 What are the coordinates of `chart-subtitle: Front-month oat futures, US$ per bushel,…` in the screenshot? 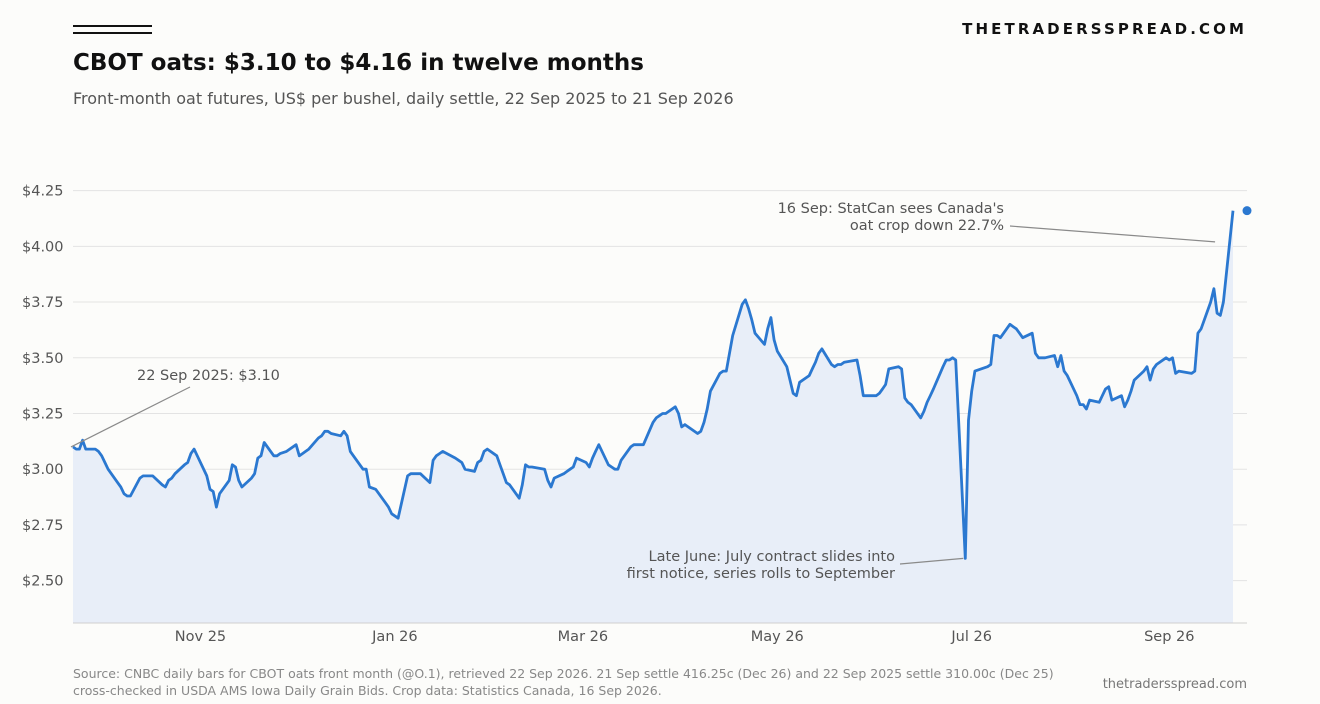 It's located at (403, 98).